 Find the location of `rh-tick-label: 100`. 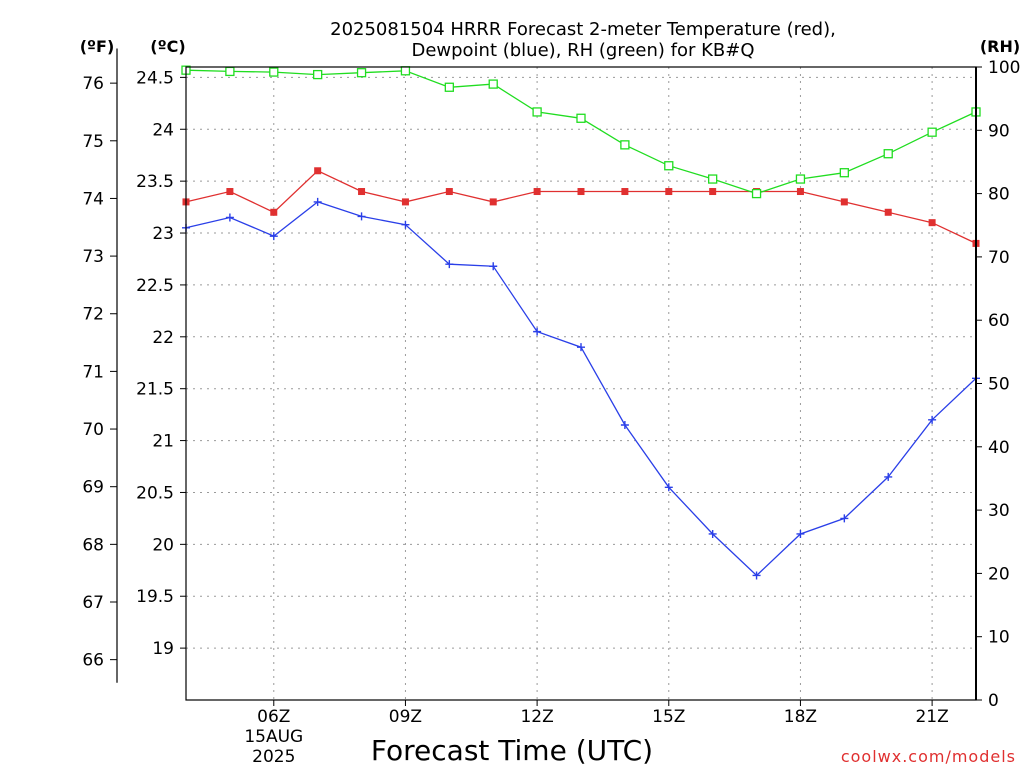

rh-tick-label: 100 is located at coordinates (1004, 68).